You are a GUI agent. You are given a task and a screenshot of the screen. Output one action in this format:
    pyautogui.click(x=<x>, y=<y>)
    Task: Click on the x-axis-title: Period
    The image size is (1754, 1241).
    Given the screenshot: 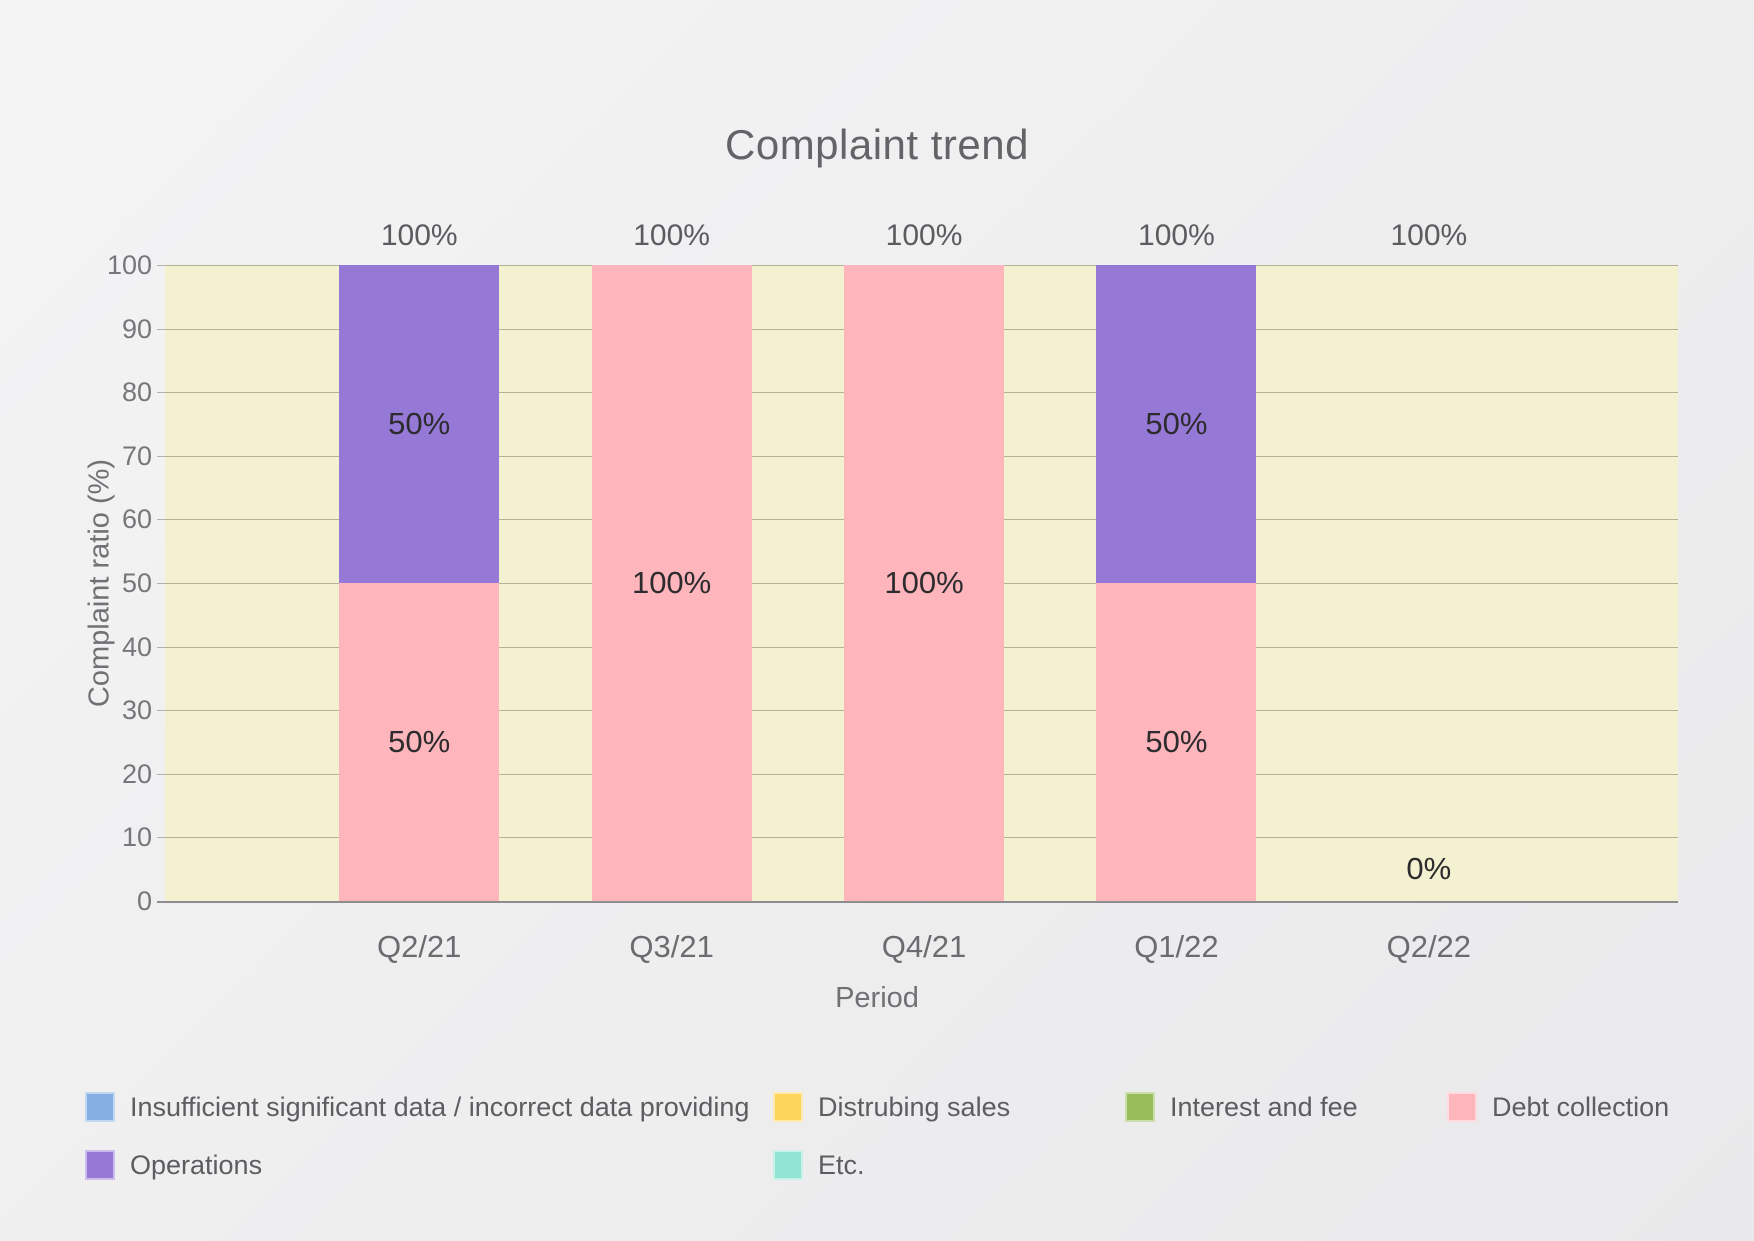 What is the action you would take?
    pyautogui.click(x=877, y=998)
    